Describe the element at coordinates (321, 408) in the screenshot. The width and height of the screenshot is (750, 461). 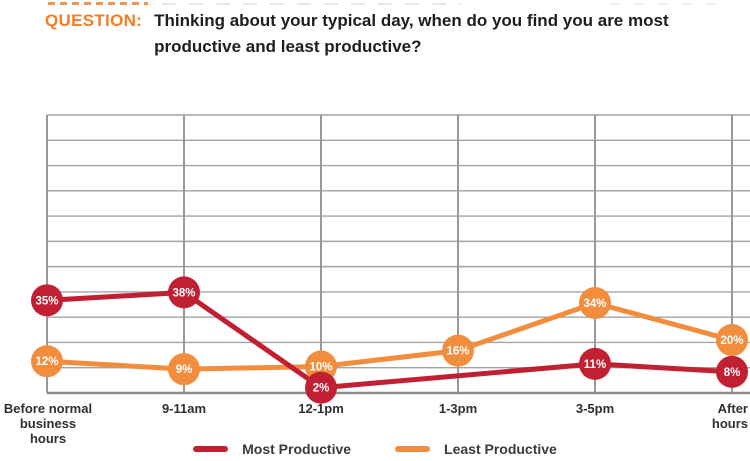
I see `x-axis-label-12-1pm: 12-1pm` at that location.